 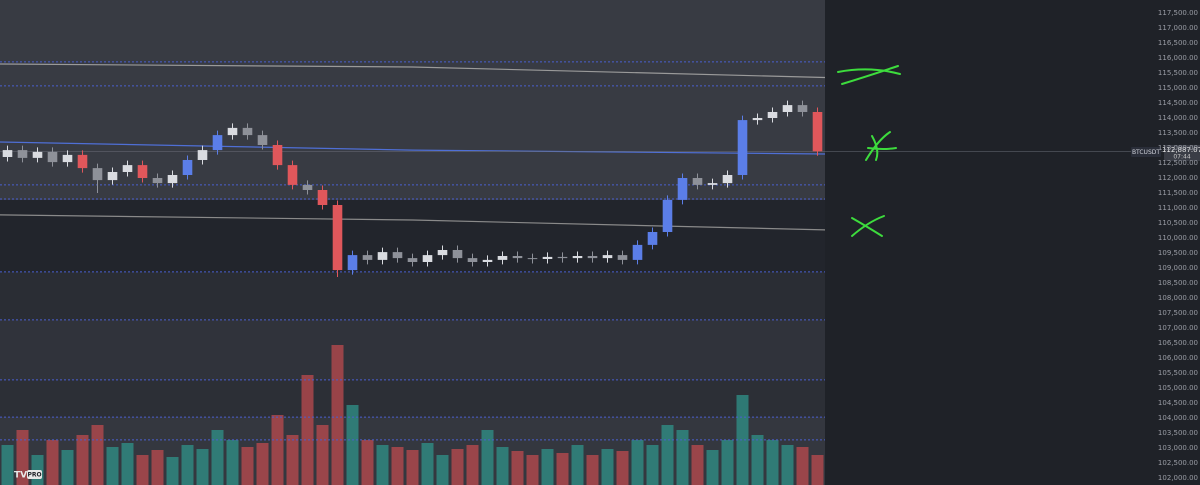 I want to click on y-tick-label: 113,000.00, so click(x=1178, y=148).